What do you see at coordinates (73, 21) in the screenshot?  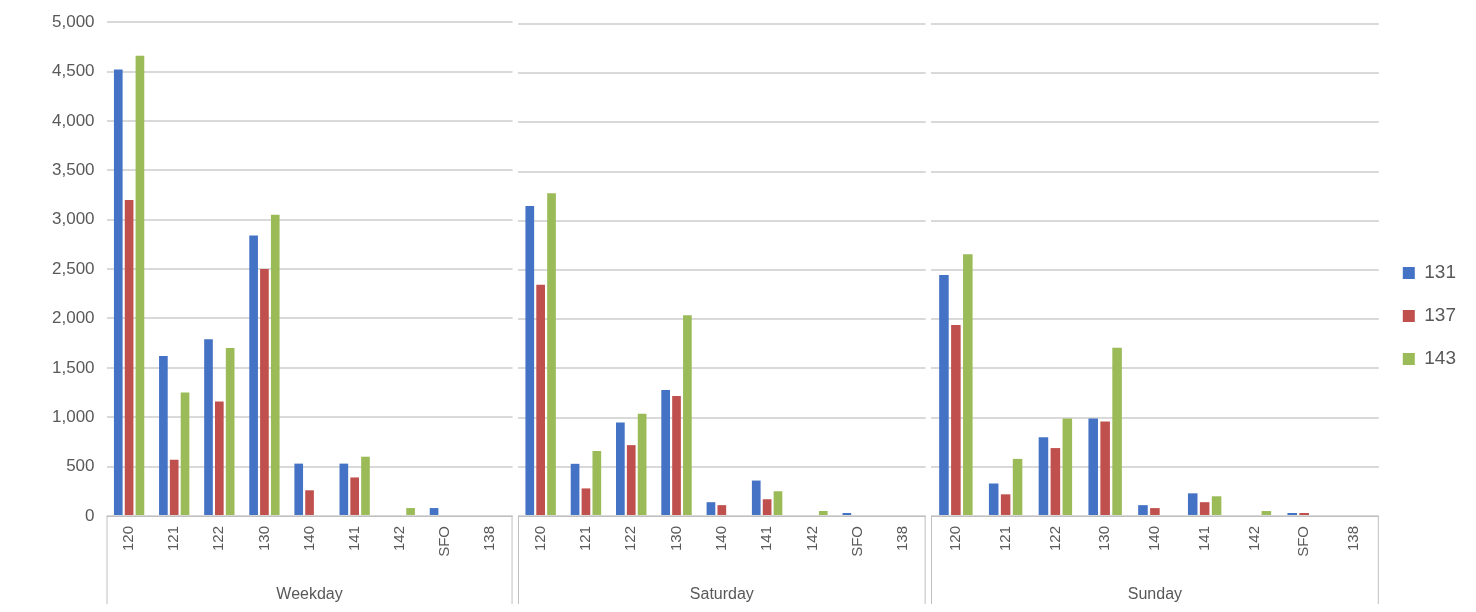 I see `y-tick-label: 5,000` at bounding box center [73, 21].